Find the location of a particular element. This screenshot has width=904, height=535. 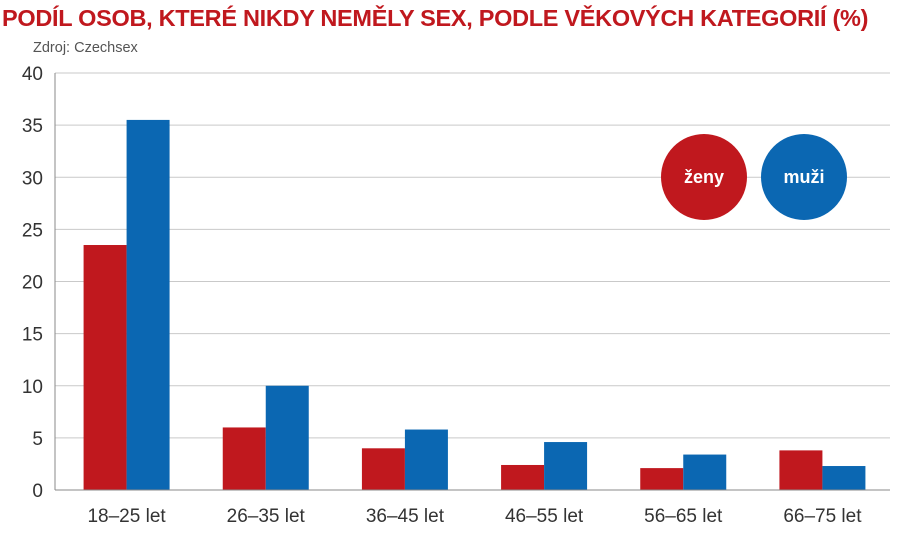

y-tick-label: 10 is located at coordinates (32, 387).